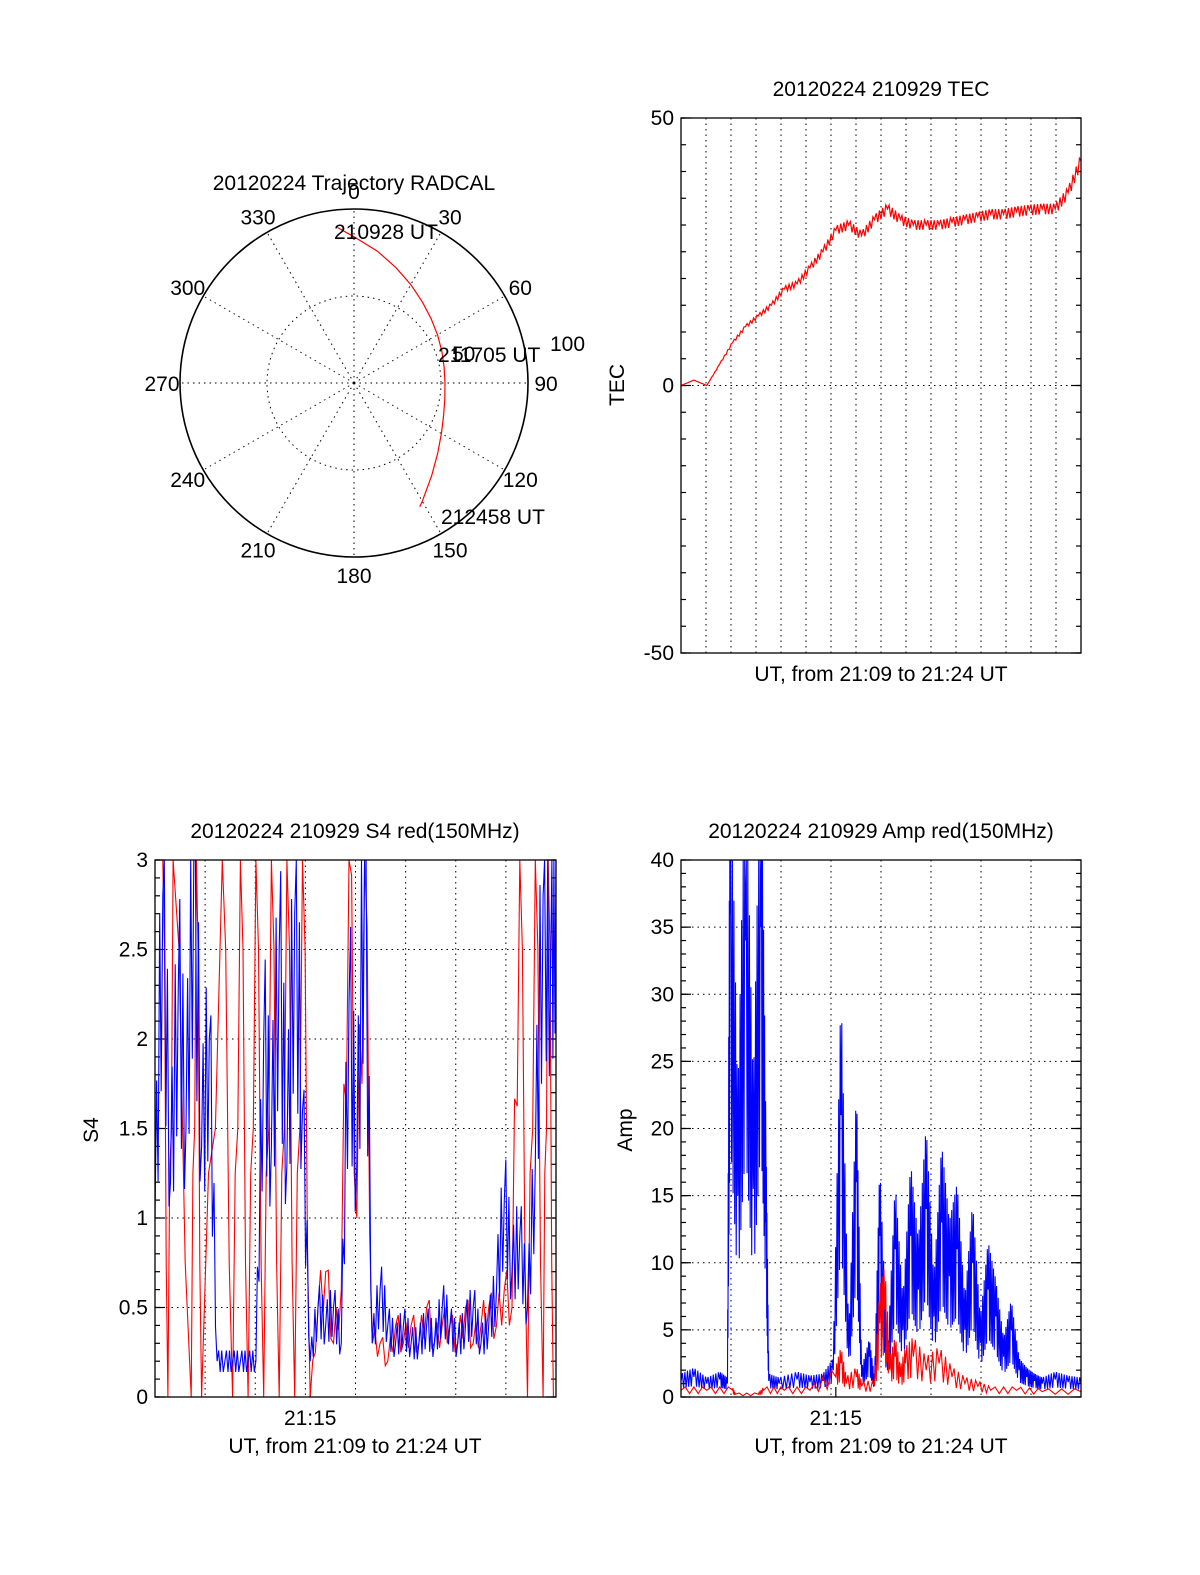 This screenshot has width=1200, height=1575. Describe the element at coordinates (668, 1330) in the screenshot. I see `amp-ytick-label: 5` at that location.